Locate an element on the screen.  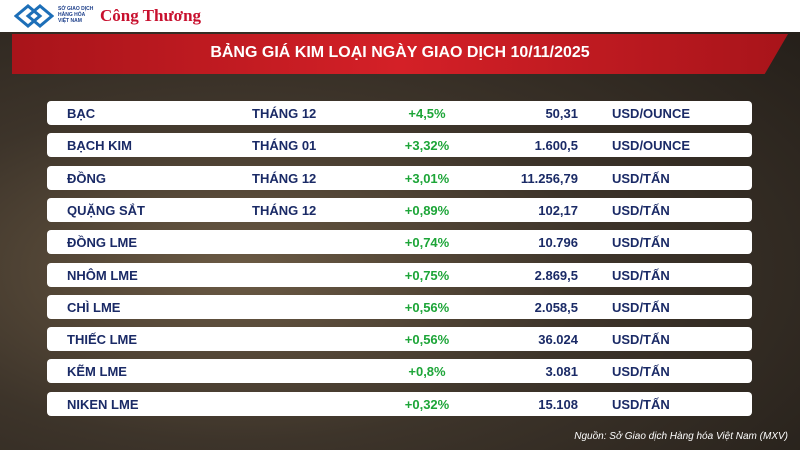
top-bar: SỞ GIAO DỊCH HÀNG HÓA VIỆT NAM Công Thương is located at coordinates (400, 16).